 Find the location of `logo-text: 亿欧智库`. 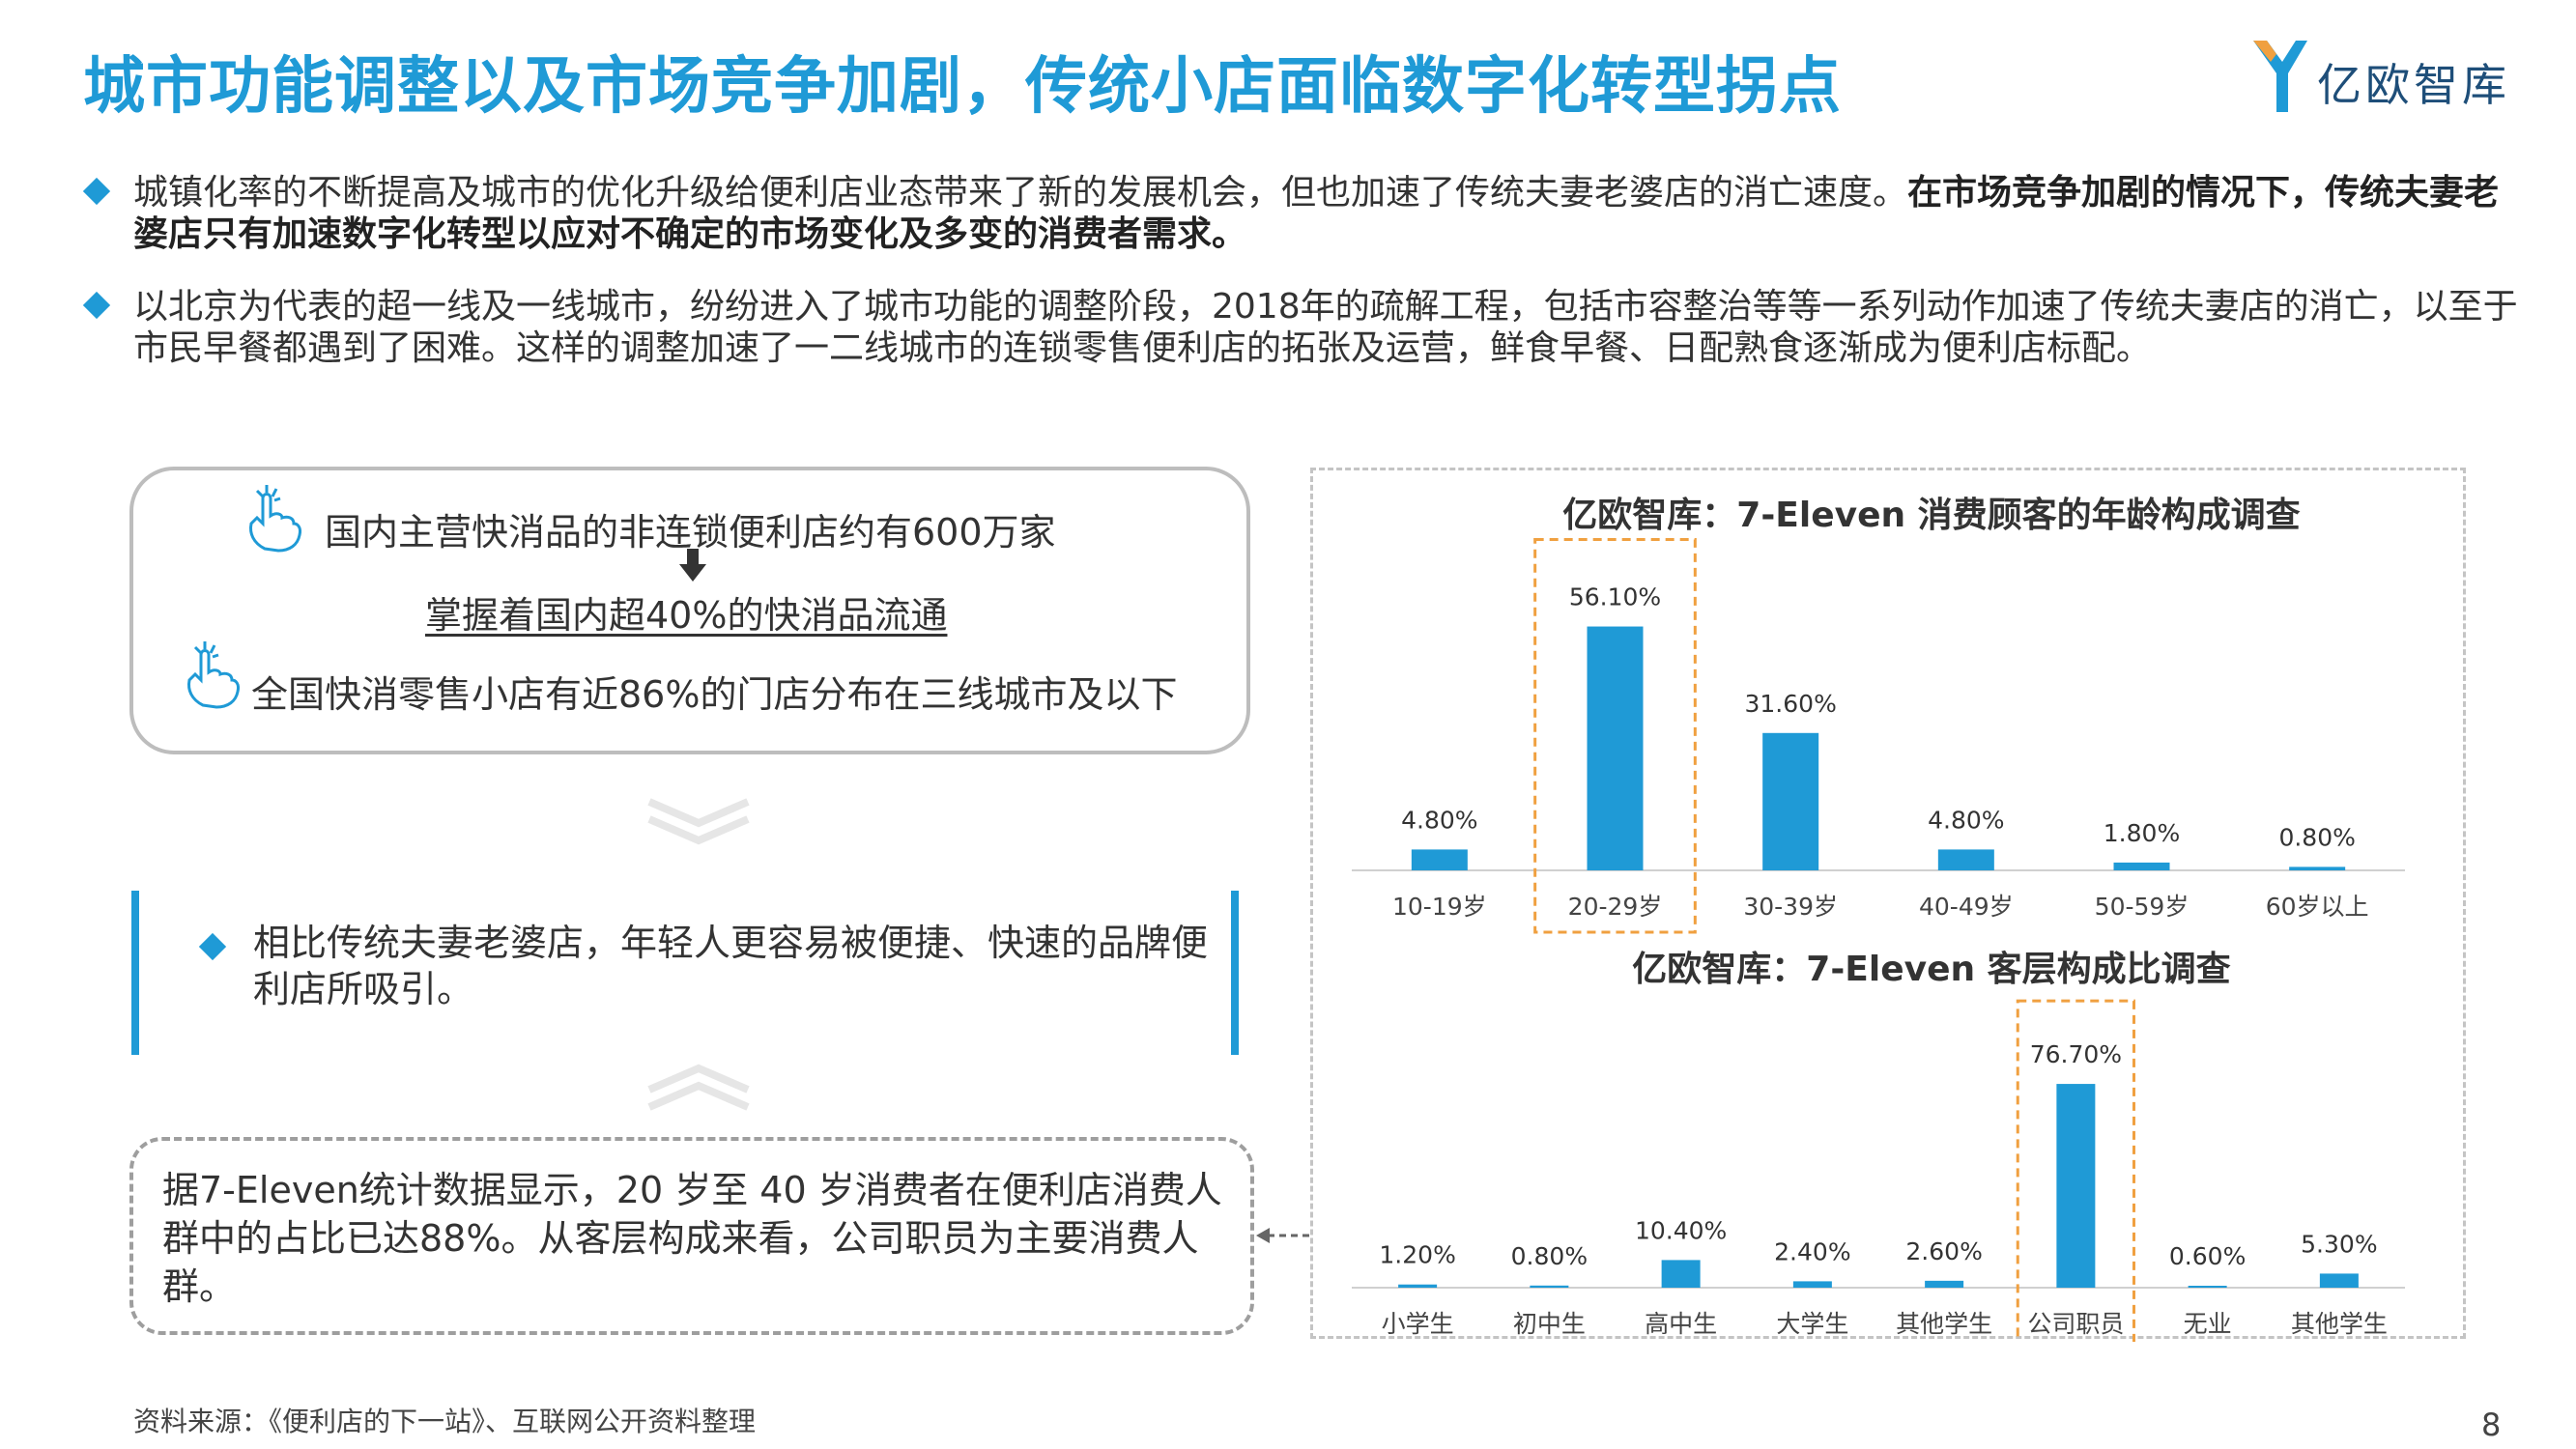

logo-text: 亿欧智库 is located at coordinates (2414, 85).